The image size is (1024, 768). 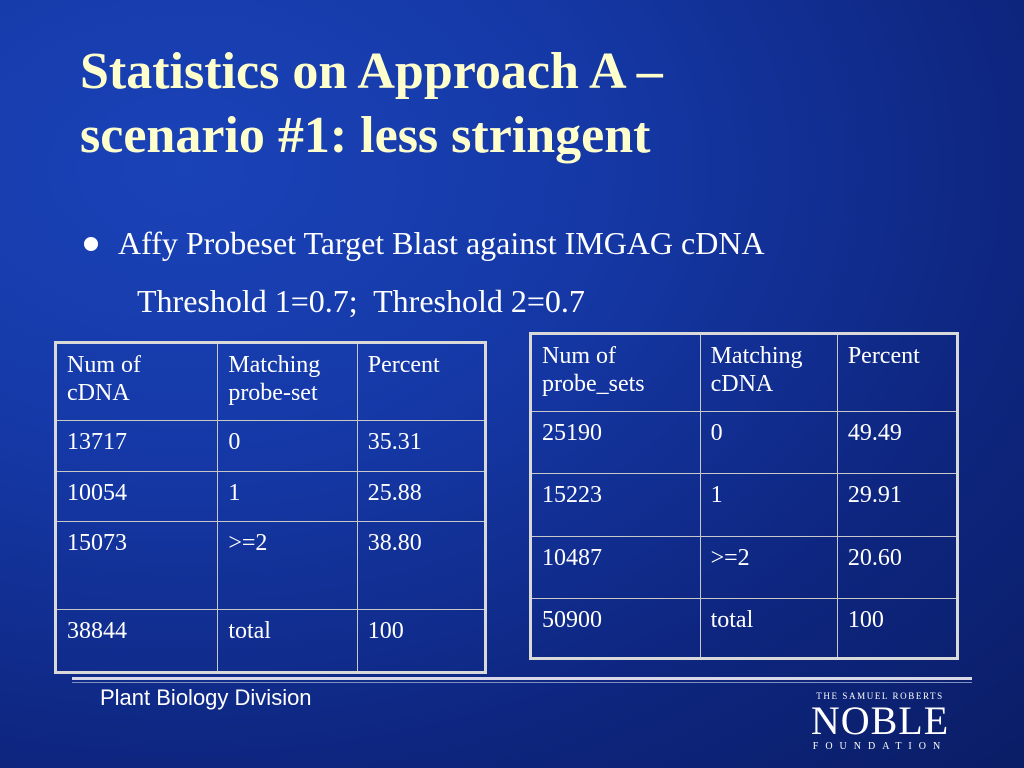 What do you see at coordinates (615, 442) in the screenshot?
I see `table-cell: 25190` at bounding box center [615, 442].